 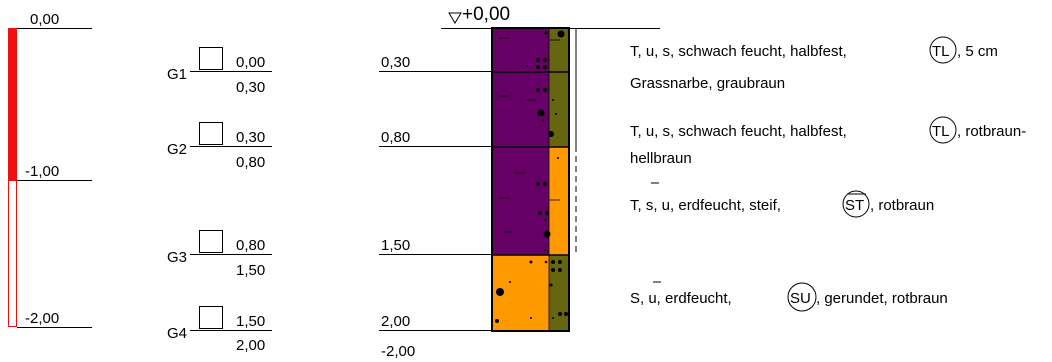 I want to click on sample-name-g1: G1, so click(x=177, y=74).